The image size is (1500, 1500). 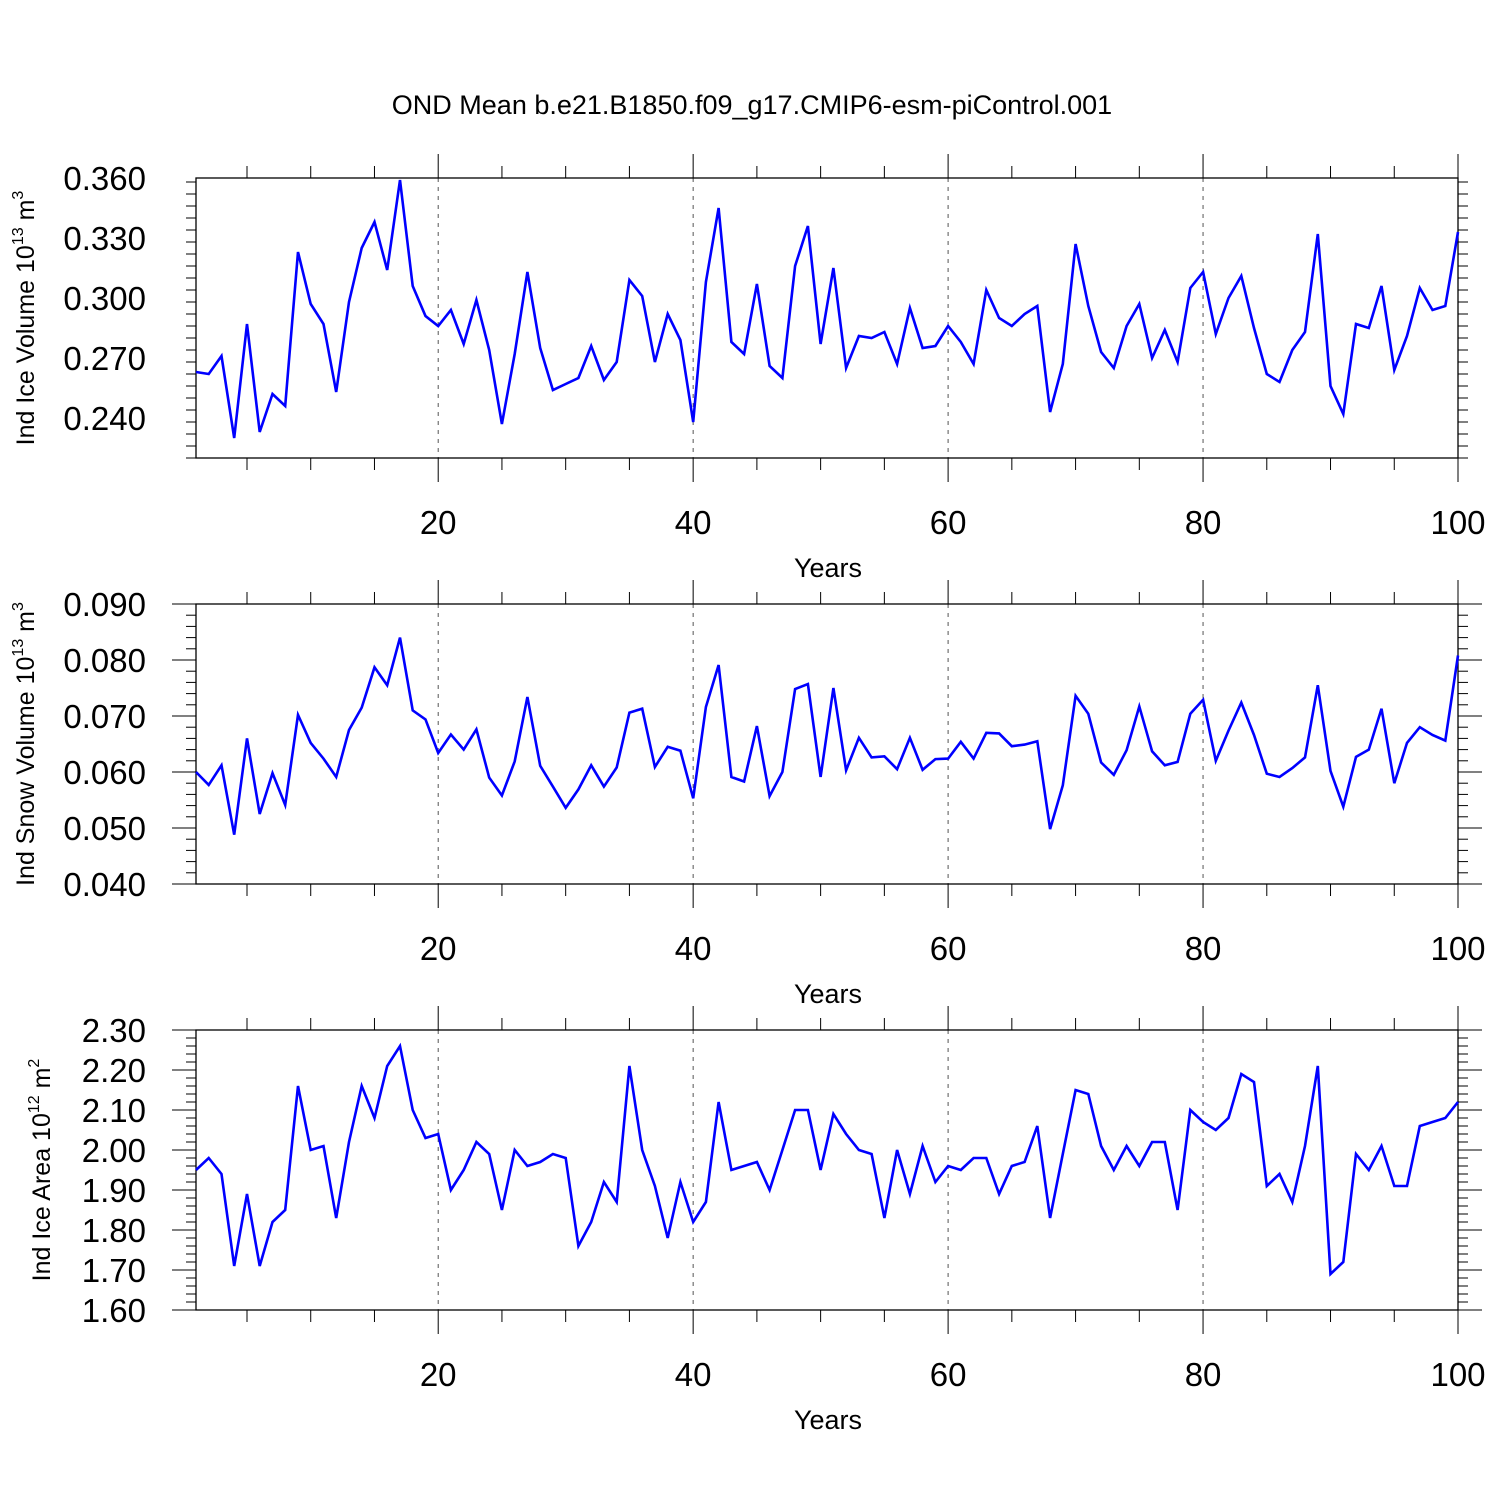 I want to click on ice-volume-xtick-label: 20, so click(x=438, y=522).